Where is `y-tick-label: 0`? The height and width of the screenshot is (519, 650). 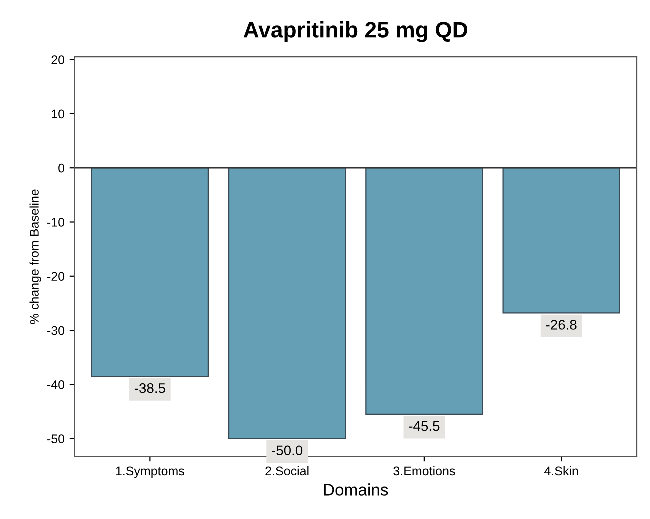
y-tick-label: 0 is located at coordinates (61, 168).